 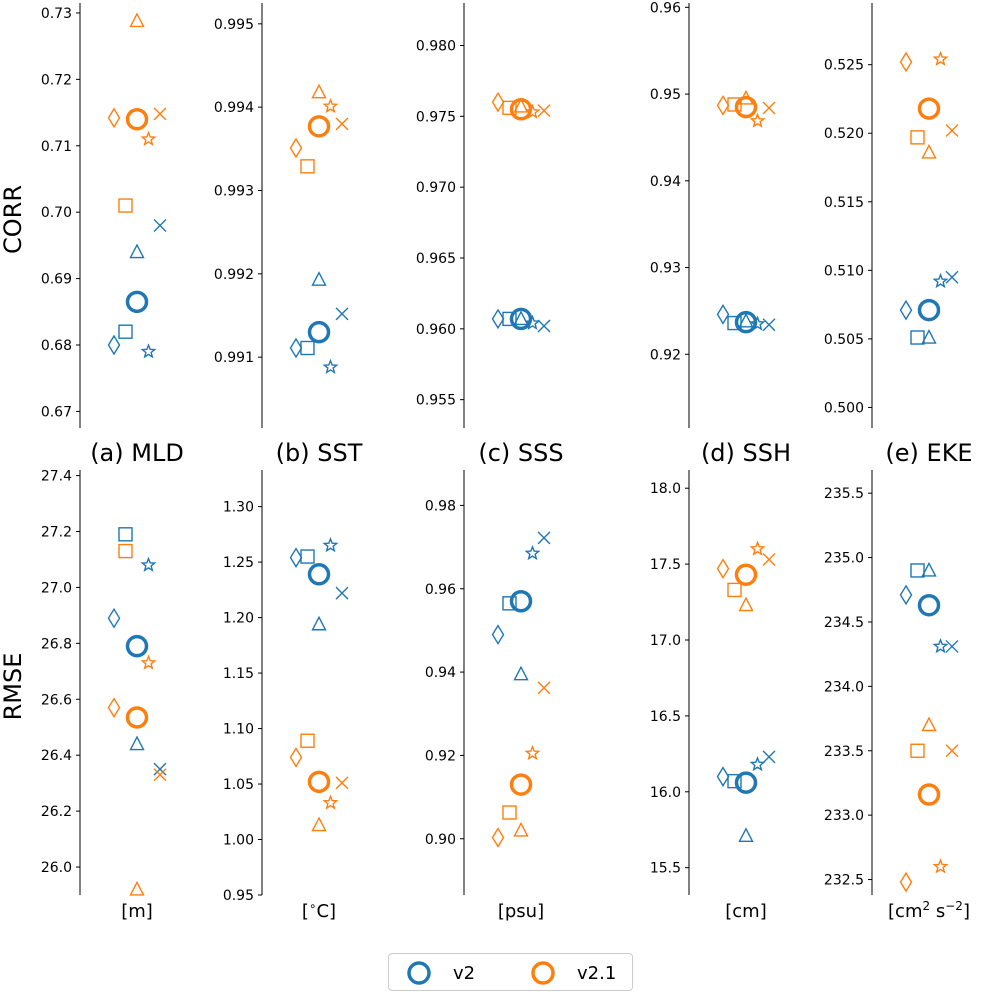 What do you see at coordinates (521, 109) in the screenshot?
I see `corr-sss-v2-1-circle-point` at bounding box center [521, 109].